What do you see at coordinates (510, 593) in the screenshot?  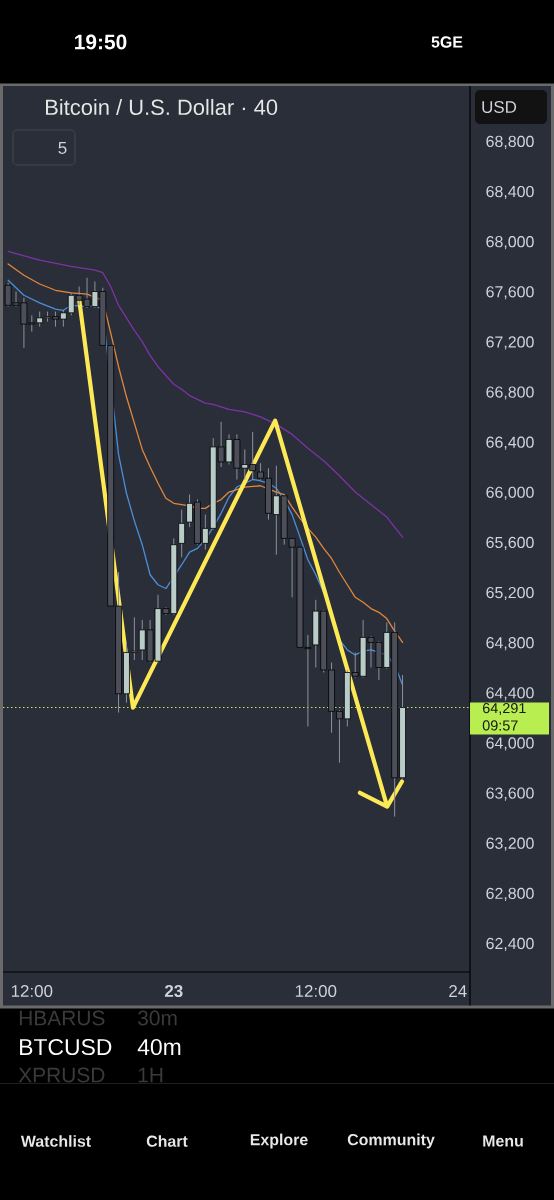 I see `y-tick-label: 65,200` at bounding box center [510, 593].